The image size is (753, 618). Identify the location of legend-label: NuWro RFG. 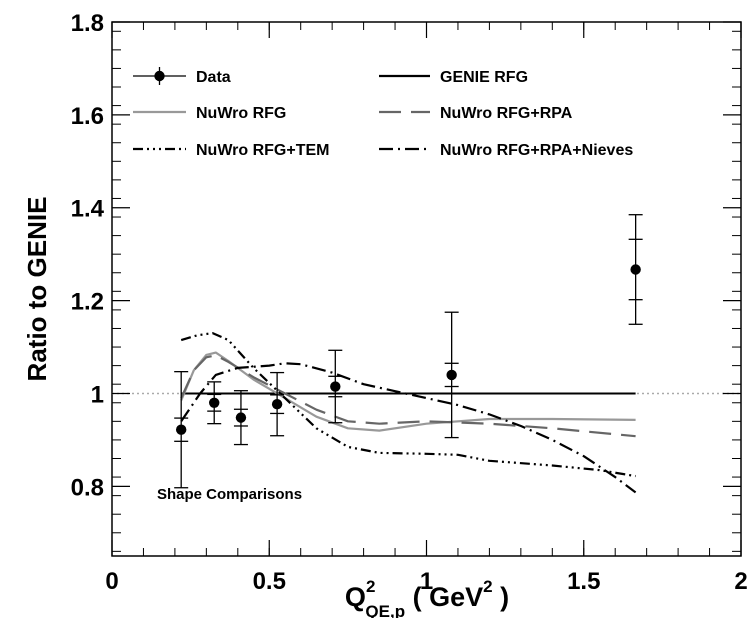
(241, 113).